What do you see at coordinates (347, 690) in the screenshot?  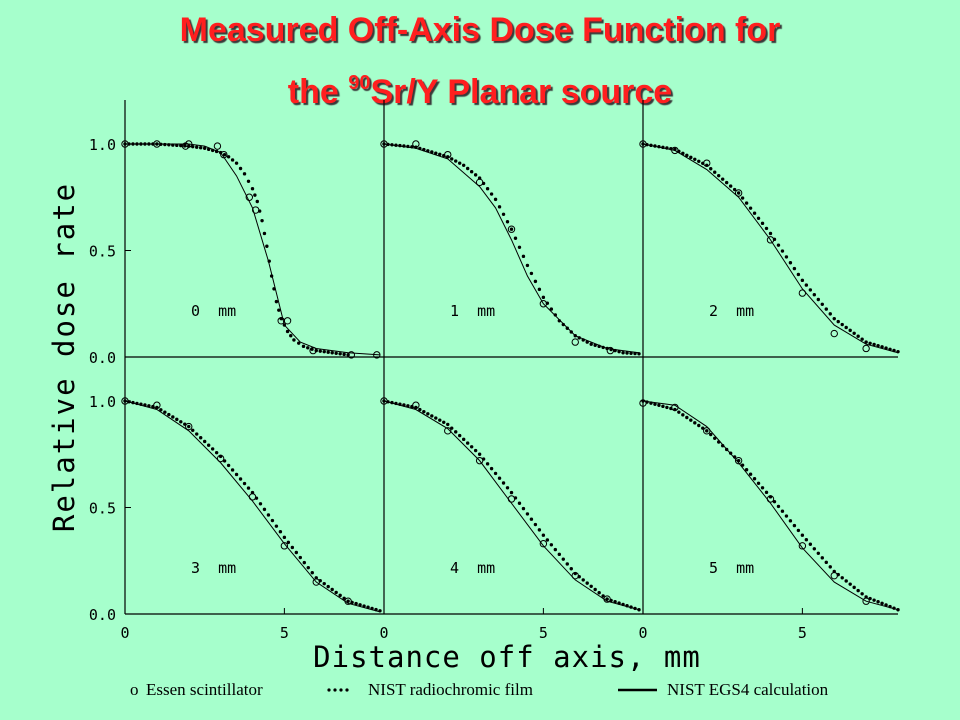 I see `legend-film-marker` at bounding box center [347, 690].